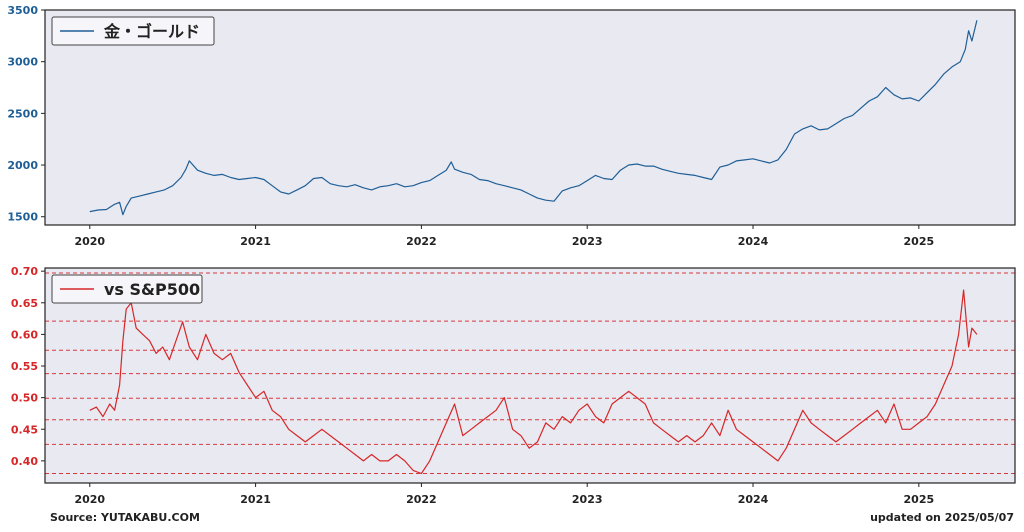 This screenshot has height=532, width=1024. What do you see at coordinates (24, 366) in the screenshot?
I see `y-tick-label: 0.55` at bounding box center [24, 366].